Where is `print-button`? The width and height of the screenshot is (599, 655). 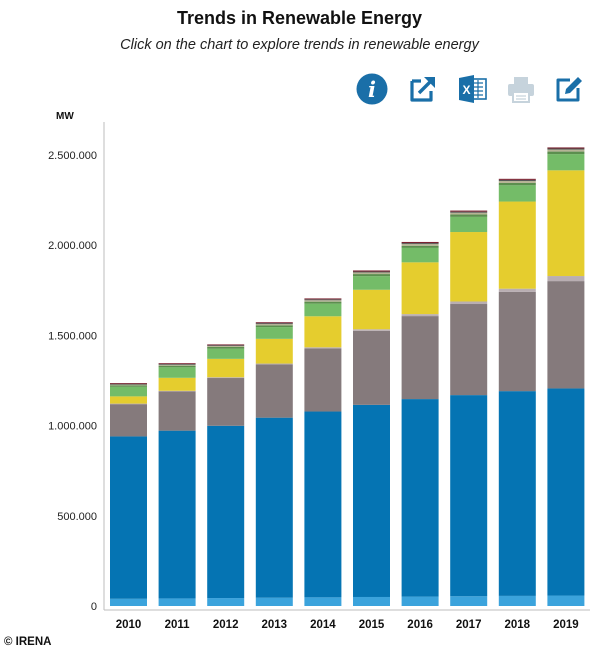
print-button is located at coordinates (521, 89).